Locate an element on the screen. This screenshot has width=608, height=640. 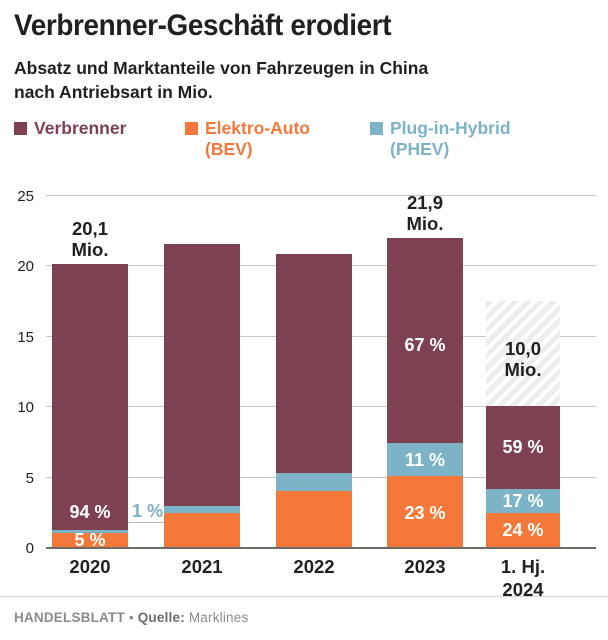
bar-group-2020: 94 % 5 % 20,1 Mio. is located at coordinates (90, 384).